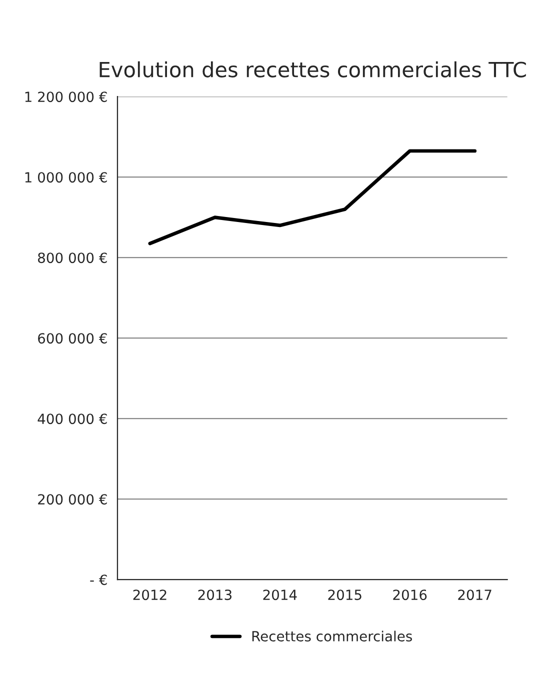  What do you see at coordinates (98, 580) in the screenshot?
I see `y-tick-label: - €` at bounding box center [98, 580].